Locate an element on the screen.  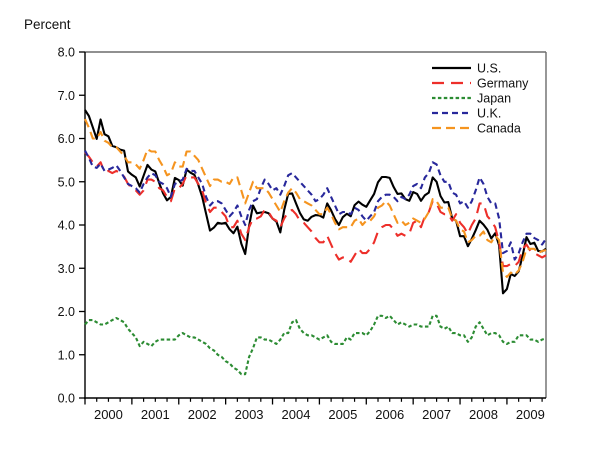
series-line-japan is located at coordinates (315, 345).